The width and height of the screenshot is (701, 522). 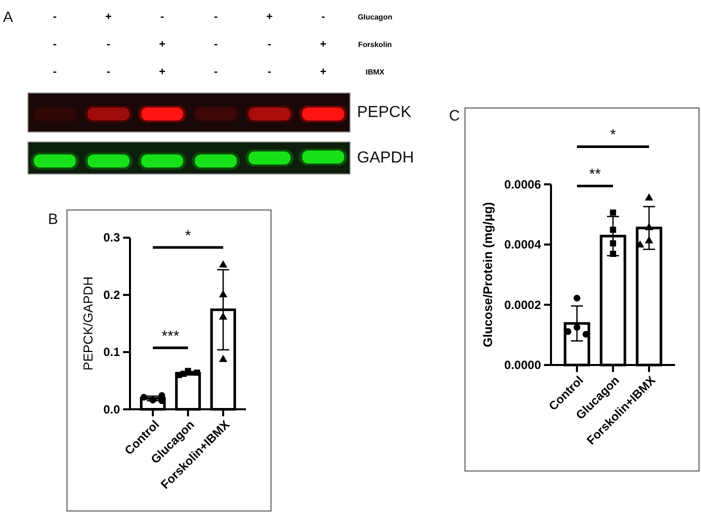 I want to click on y-axis-title: Glucose/Protein (mg/μg), so click(x=488, y=275).